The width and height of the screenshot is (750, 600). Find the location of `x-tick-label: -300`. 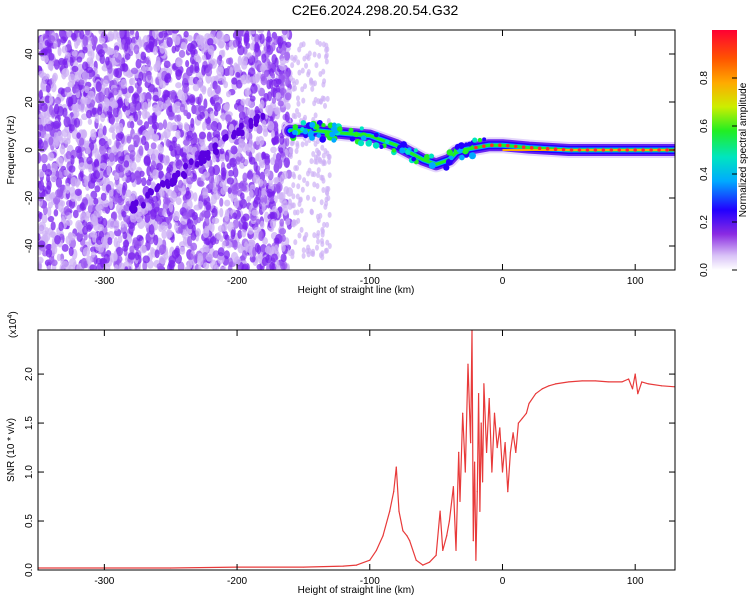

x-tick-label: -300 is located at coordinates (104, 281).